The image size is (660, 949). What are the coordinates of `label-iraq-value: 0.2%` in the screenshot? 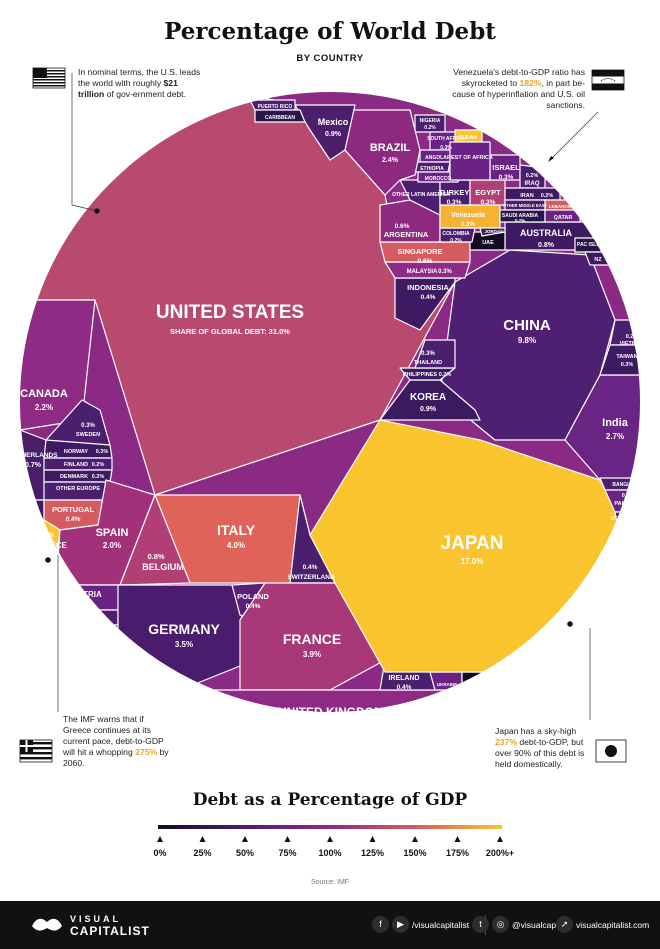 It's located at (532, 176).